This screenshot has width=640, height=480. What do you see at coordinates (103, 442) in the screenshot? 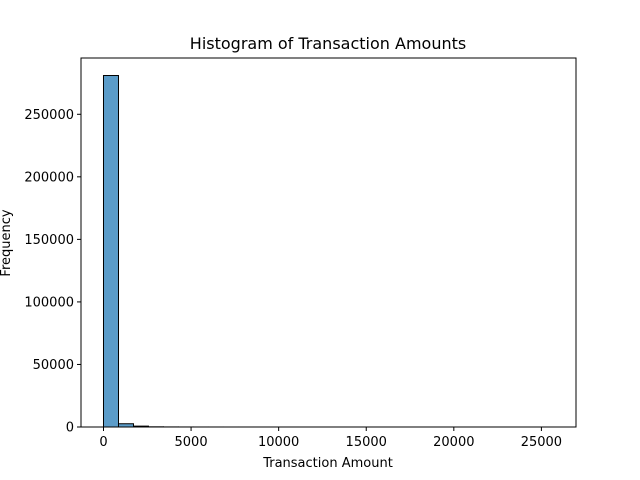
I see `x-tick-label: 0` at bounding box center [103, 442].